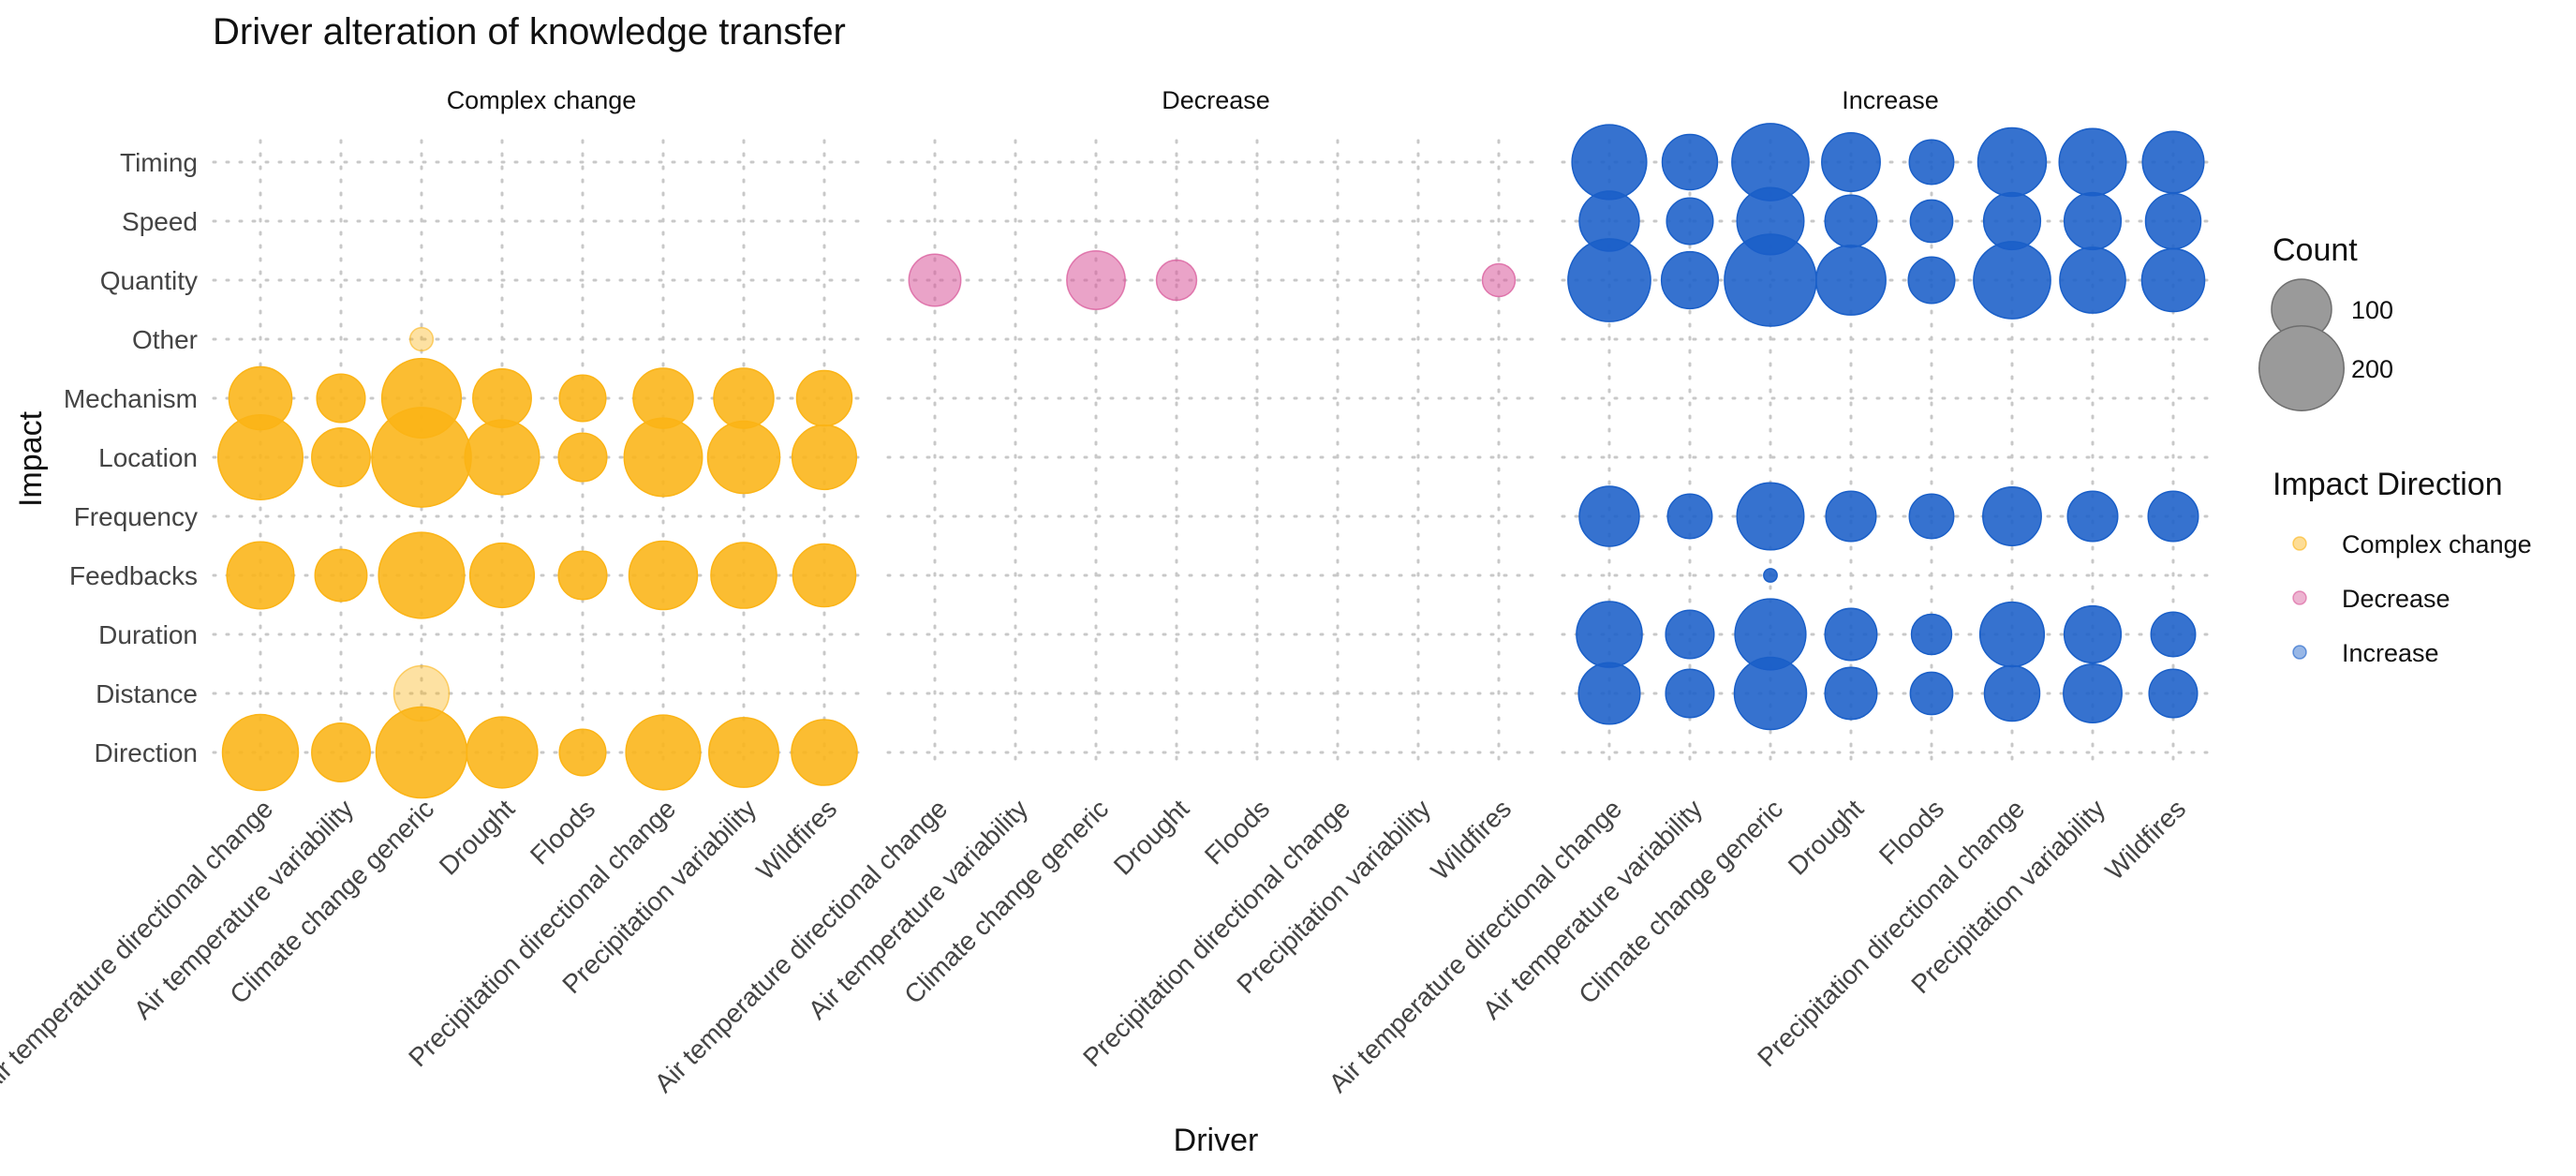  I want to click on size-legend-title: Count, so click(2316, 250).